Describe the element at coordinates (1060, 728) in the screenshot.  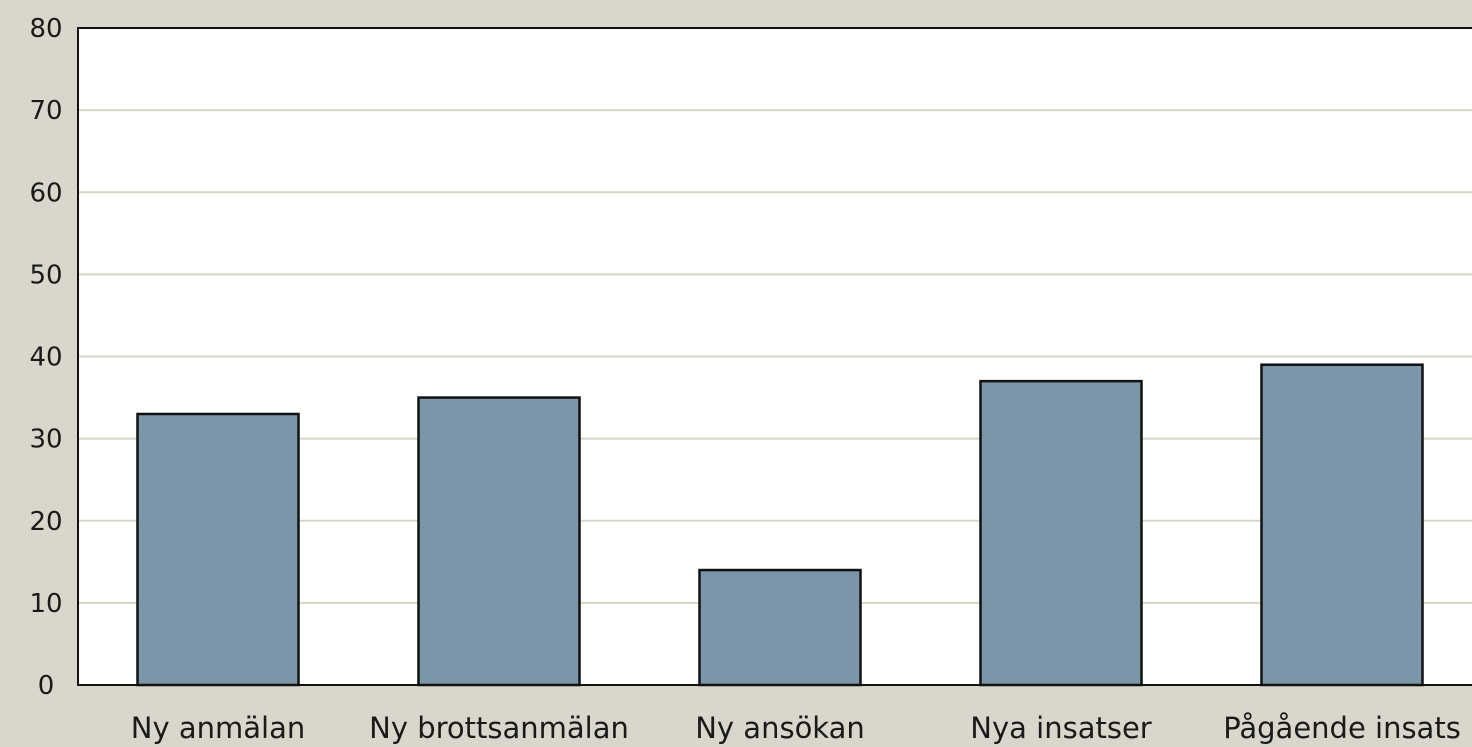
I see `x-category-label: Nya insatser` at that location.